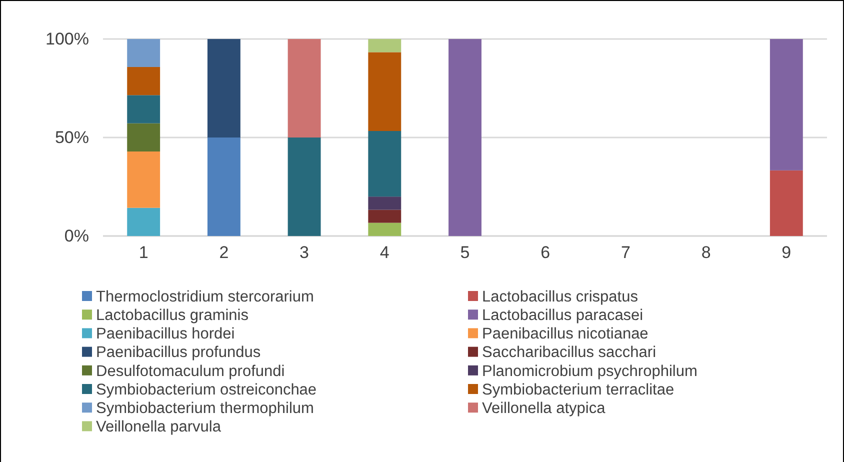 Image resolution: width=844 pixels, height=462 pixels. What do you see at coordinates (178, 353) in the screenshot?
I see `legend-label: Paenibacillus profundus` at bounding box center [178, 353].